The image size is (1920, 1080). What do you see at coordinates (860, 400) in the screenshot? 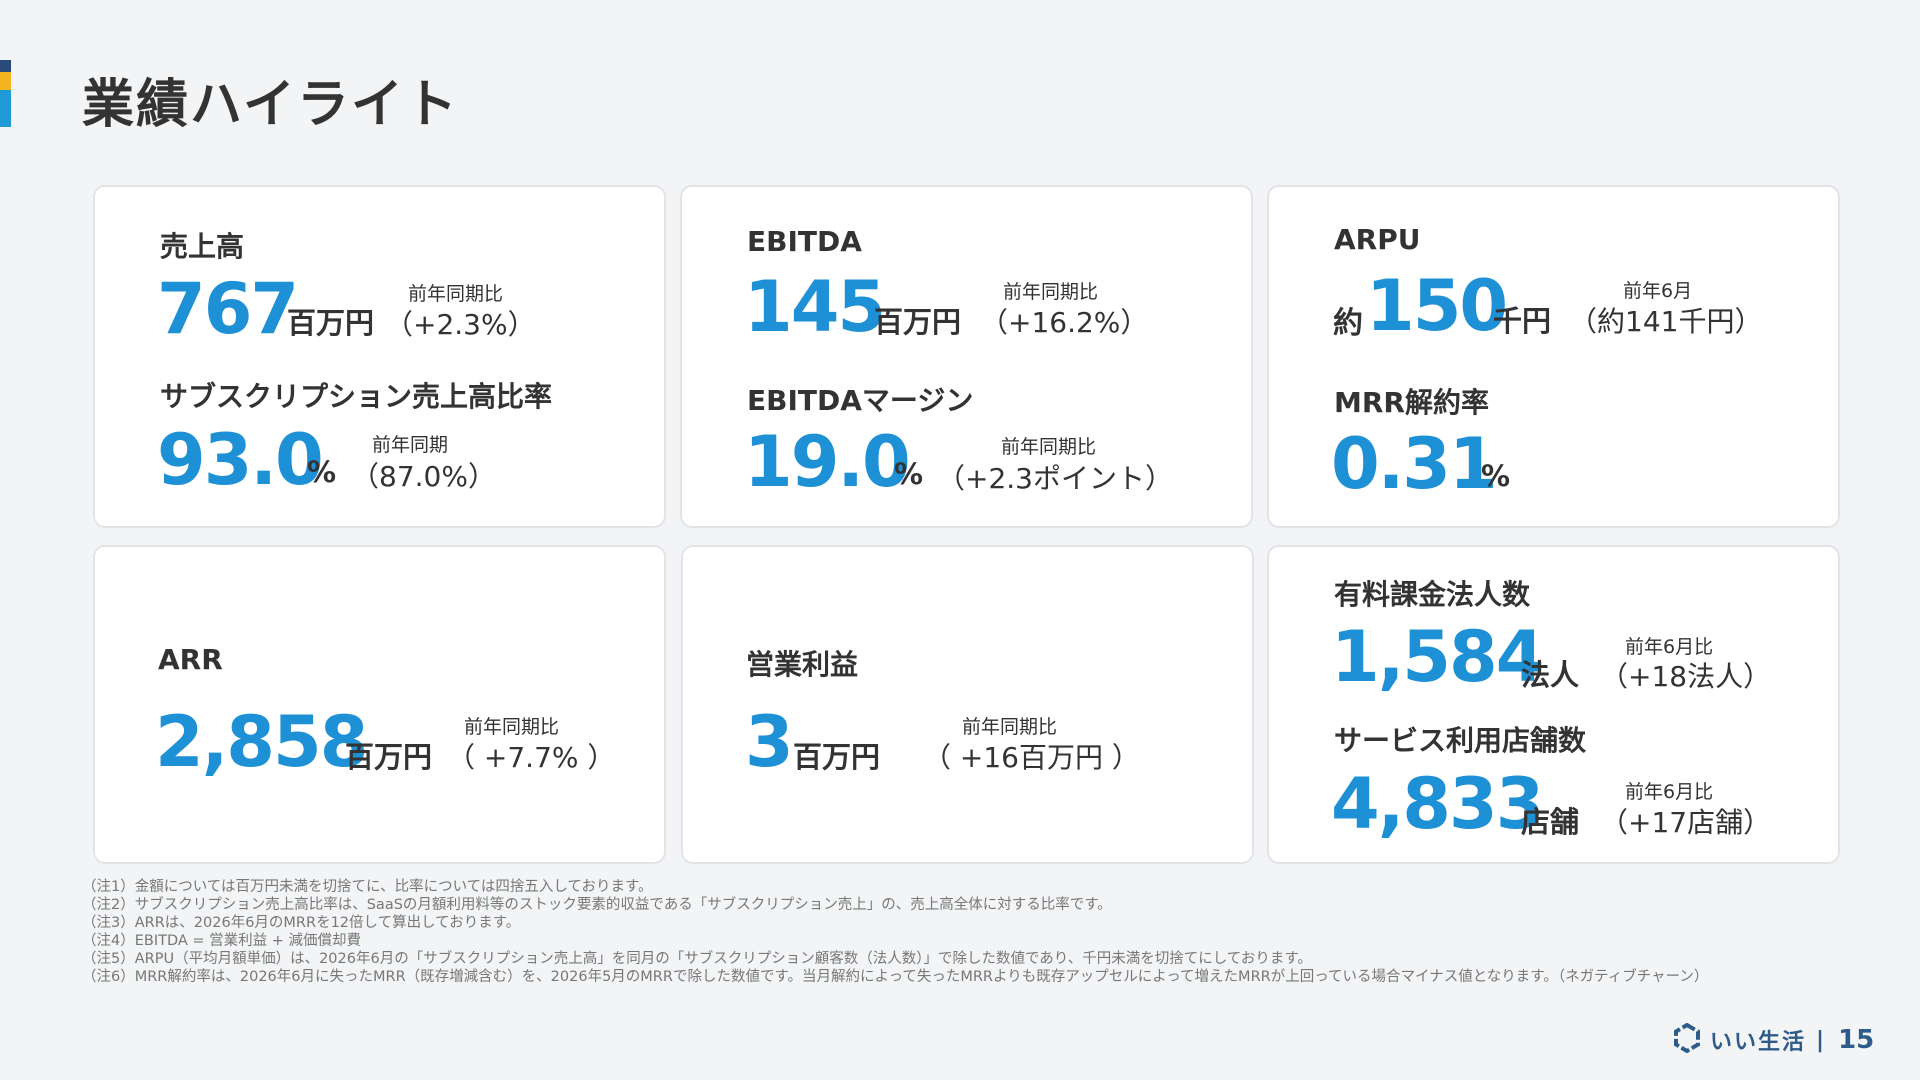
I see `ebitda-margin-label: EBITDAマージン` at bounding box center [860, 400].